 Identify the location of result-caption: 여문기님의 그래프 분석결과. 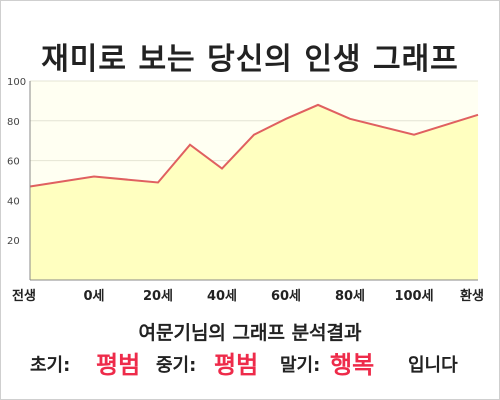
(250, 333).